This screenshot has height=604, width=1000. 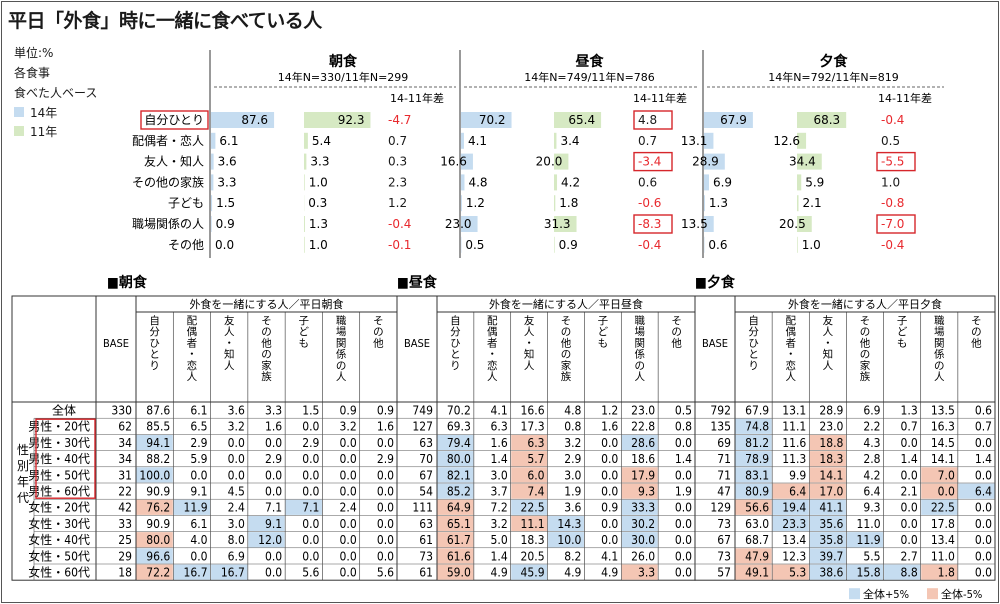 I want to click on value-11: 1.8, so click(x=568, y=203).